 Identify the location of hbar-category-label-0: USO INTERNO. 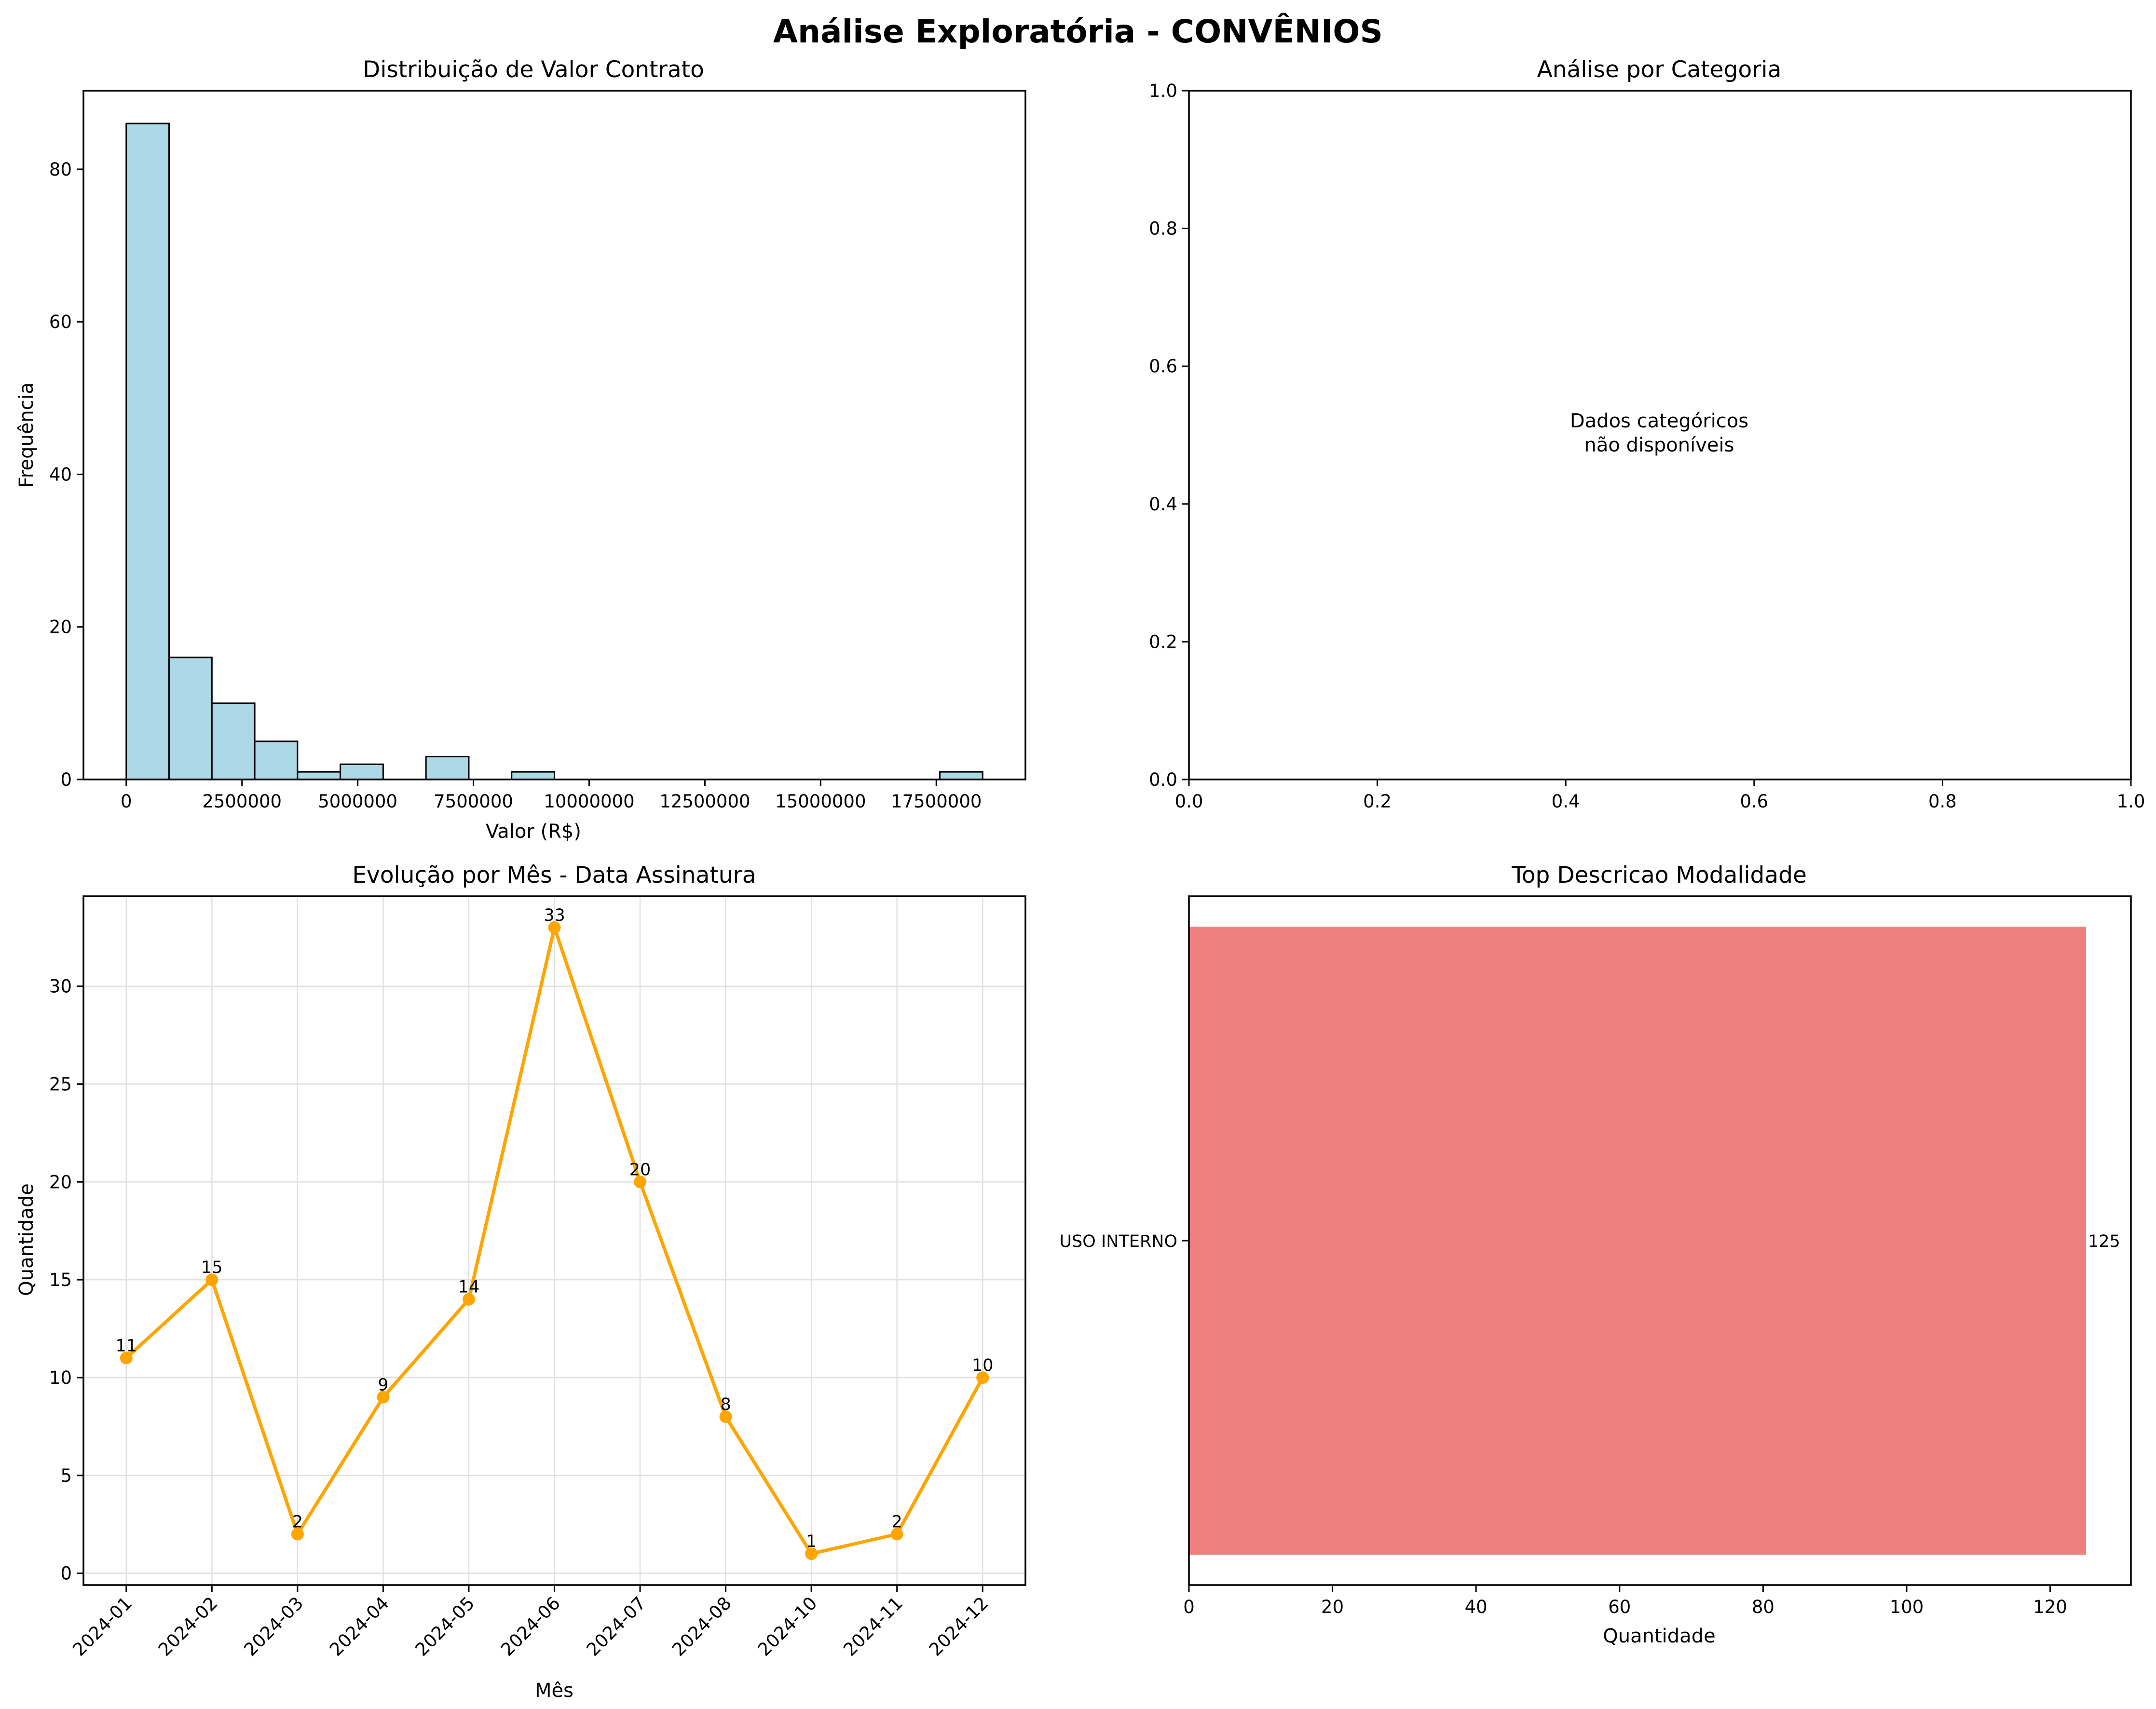
(1118, 1241).